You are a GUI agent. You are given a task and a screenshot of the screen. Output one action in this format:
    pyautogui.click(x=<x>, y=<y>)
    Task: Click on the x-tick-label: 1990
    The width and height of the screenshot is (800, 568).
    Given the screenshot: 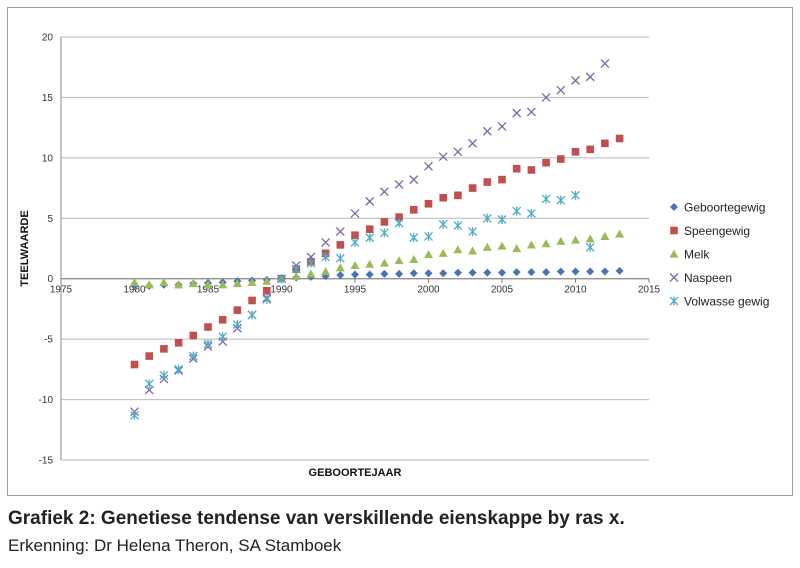 What is the action you would take?
    pyautogui.click(x=281, y=290)
    